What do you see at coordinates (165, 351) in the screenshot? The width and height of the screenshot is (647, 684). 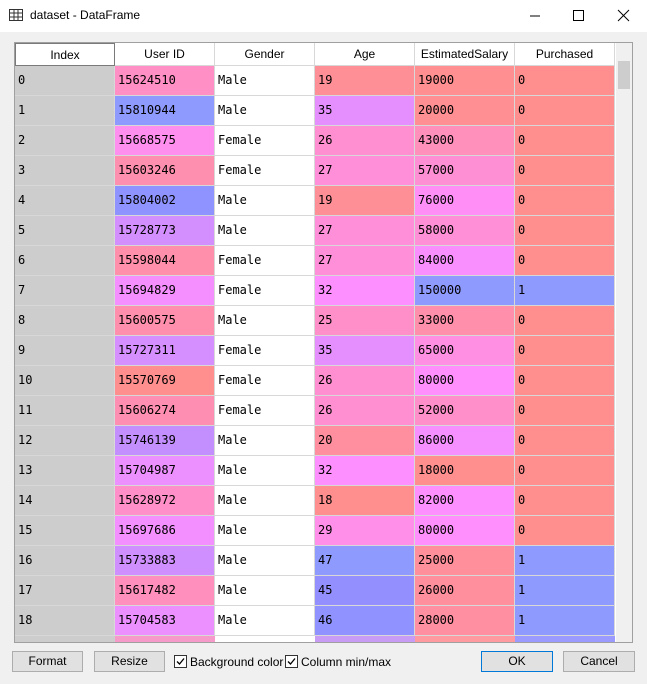 I see `table-cell: 15727311` at bounding box center [165, 351].